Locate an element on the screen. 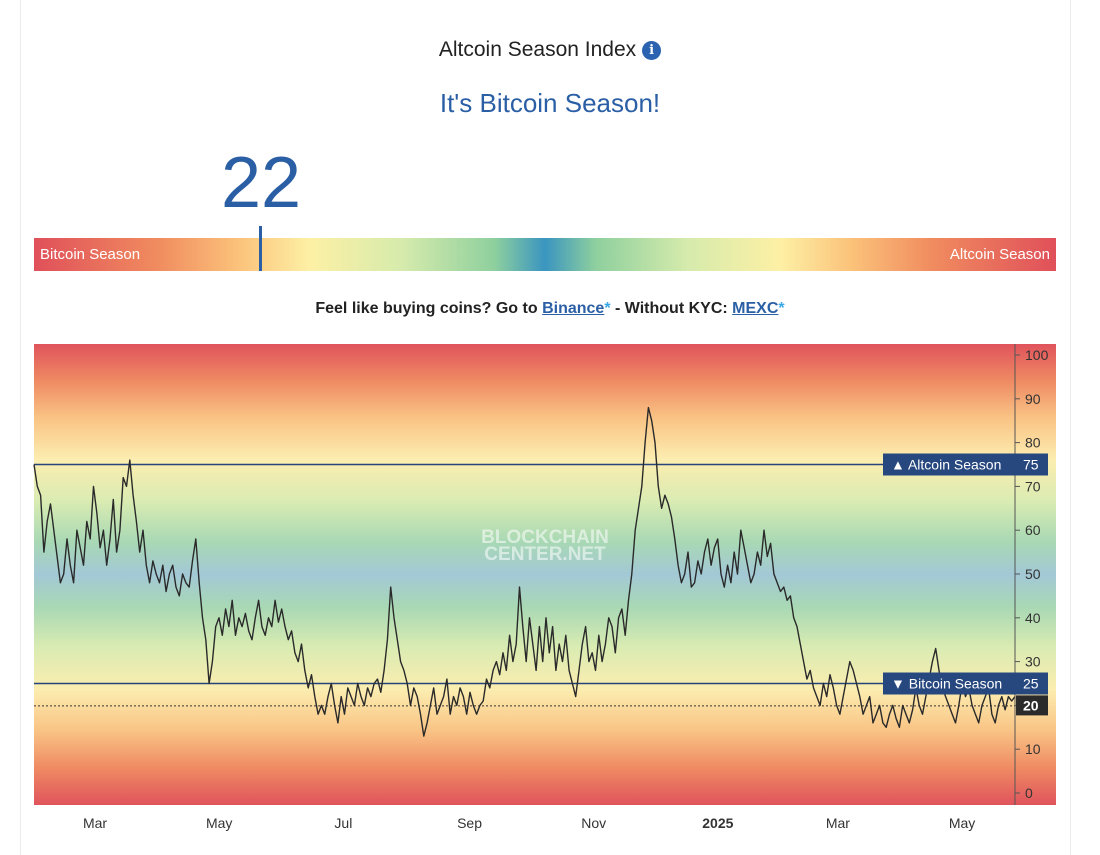 This screenshot has height=855, width=1100. y-tick-label-0: 0 is located at coordinates (1029, 793).